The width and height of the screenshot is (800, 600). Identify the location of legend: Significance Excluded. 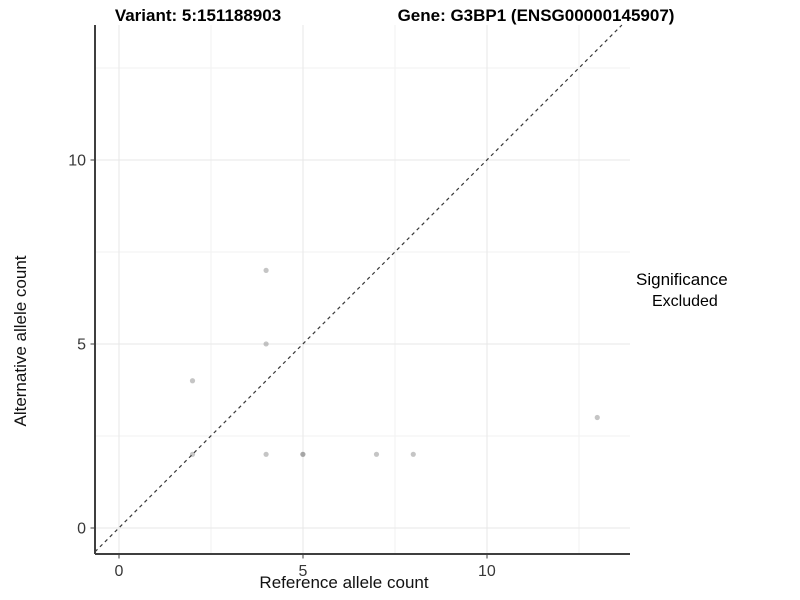
(682, 290).